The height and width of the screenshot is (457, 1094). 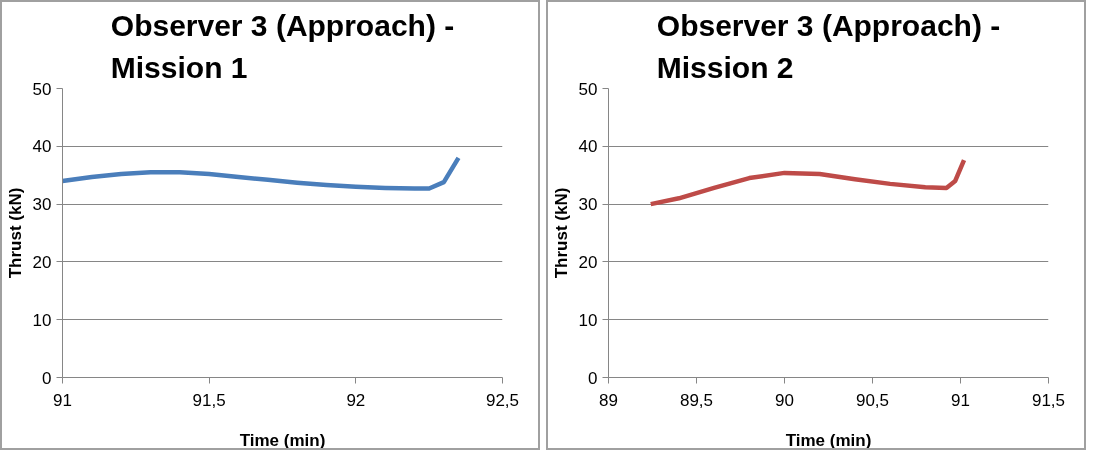 What do you see at coordinates (872, 400) in the screenshot?
I see `x-tick-label: 90,5` at bounding box center [872, 400].